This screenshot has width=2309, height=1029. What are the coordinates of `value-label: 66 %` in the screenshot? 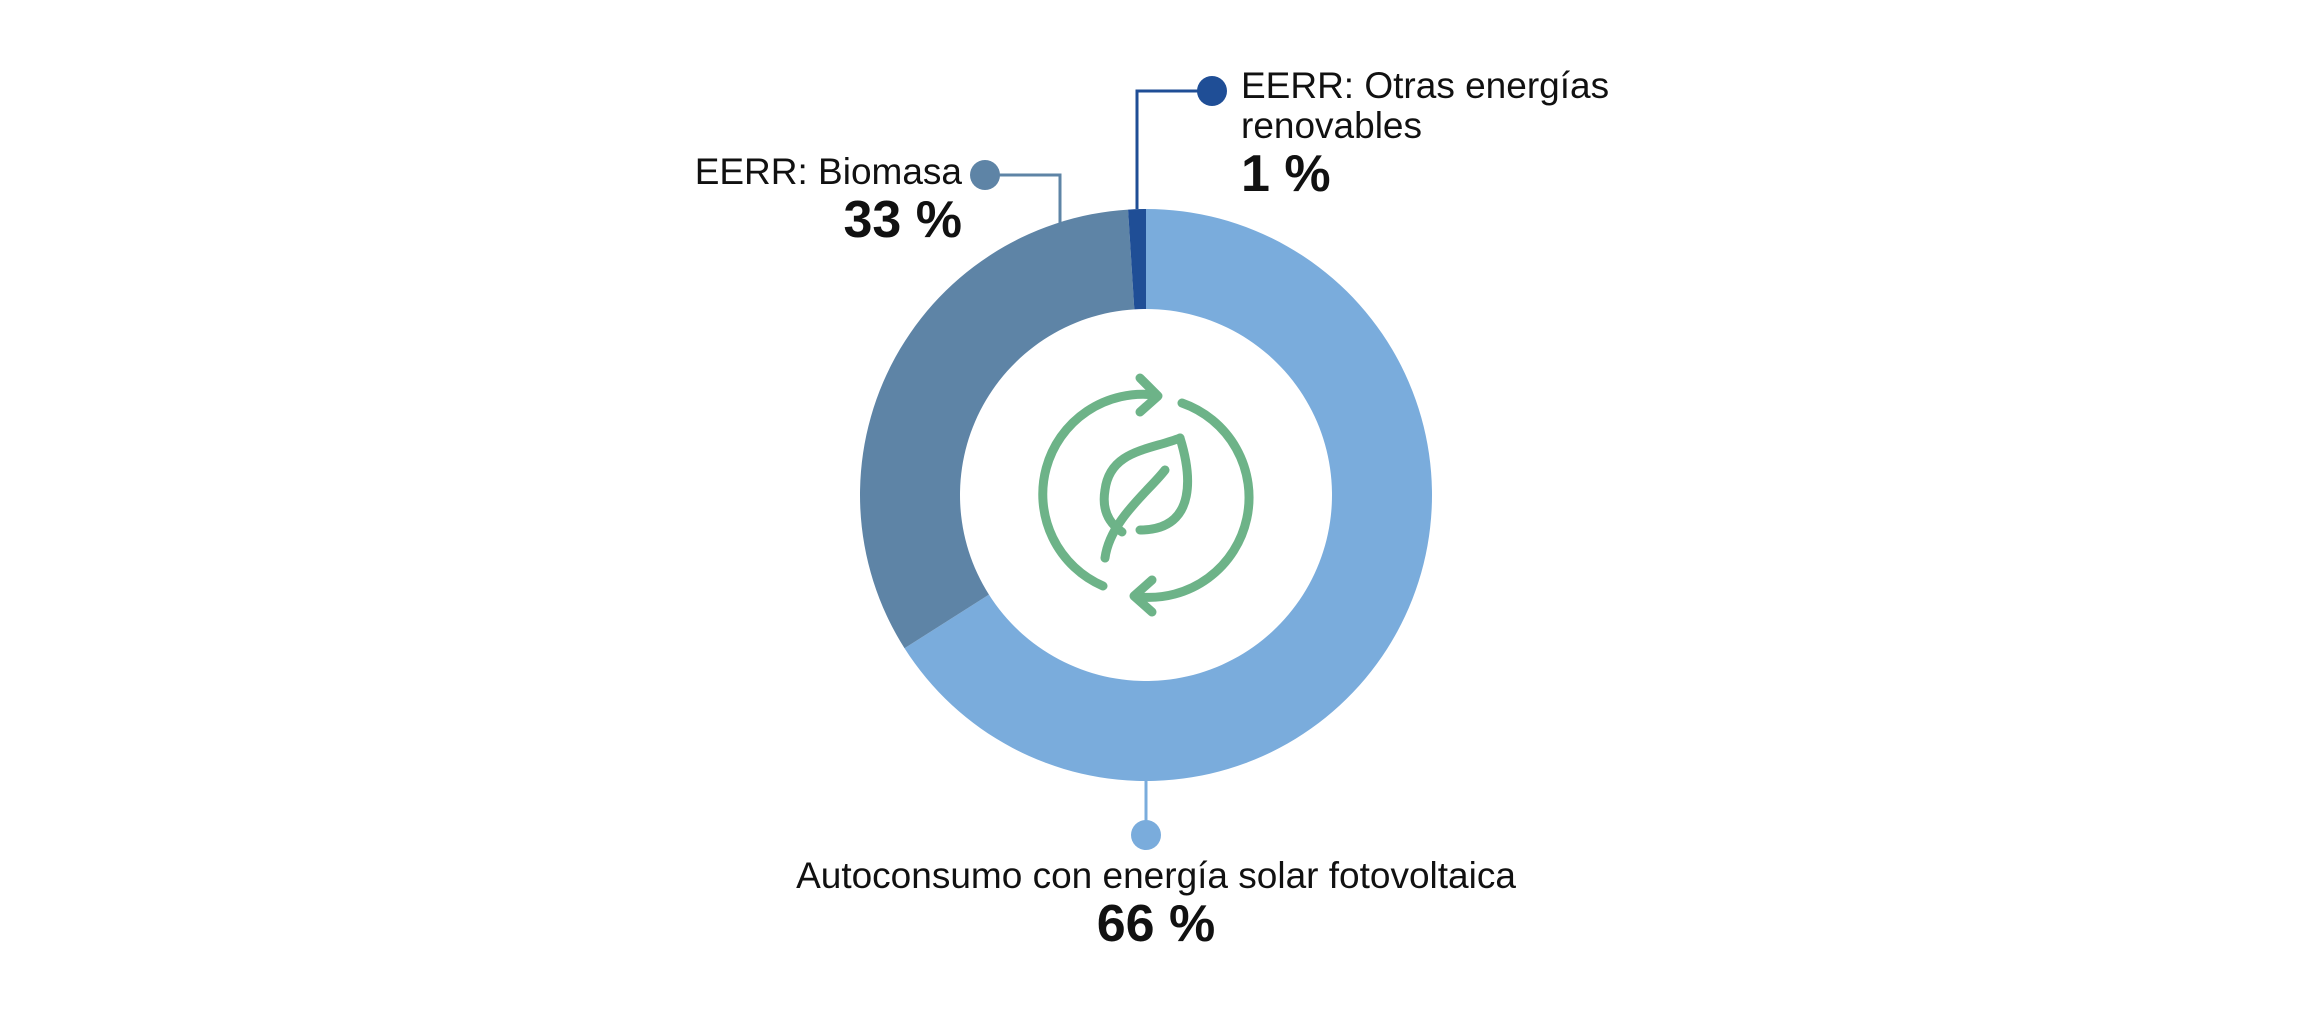 It's located at (1156, 924).